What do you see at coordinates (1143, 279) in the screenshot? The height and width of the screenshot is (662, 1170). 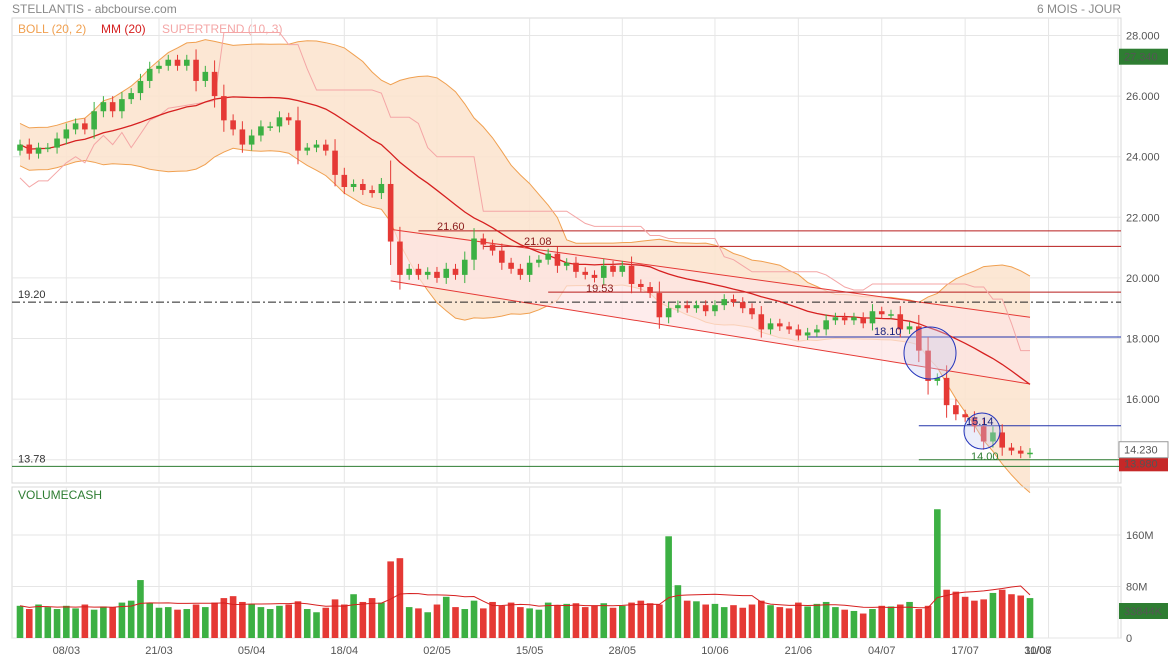 I see `price-tick-label: 20.000` at bounding box center [1143, 279].